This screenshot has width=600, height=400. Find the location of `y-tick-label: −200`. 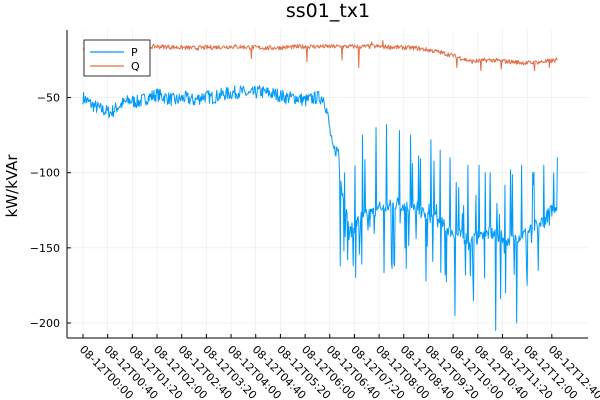

y-tick-label: −200 is located at coordinates (45, 323).